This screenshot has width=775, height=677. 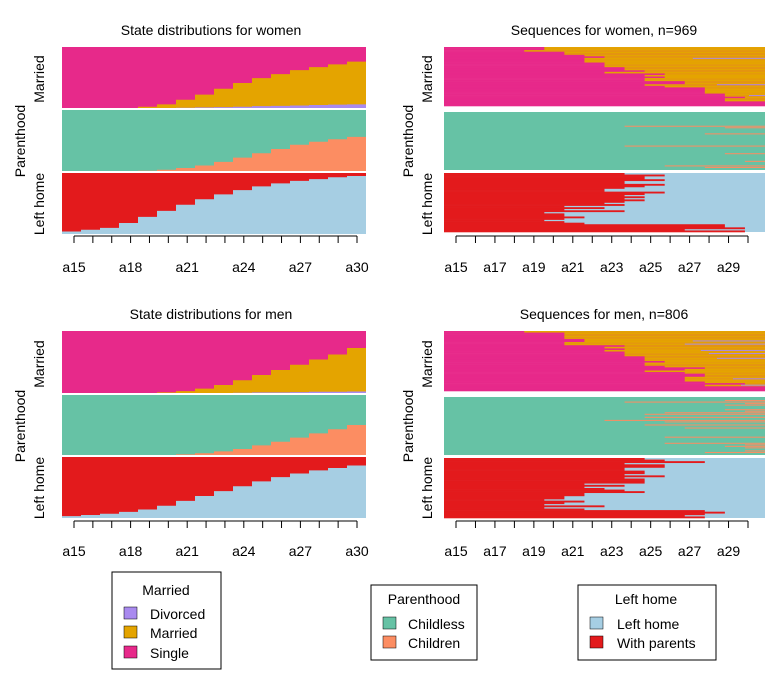 What do you see at coordinates (656, 643) in the screenshot?
I see `legend-label-with-parents: With parents` at bounding box center [656, 643].